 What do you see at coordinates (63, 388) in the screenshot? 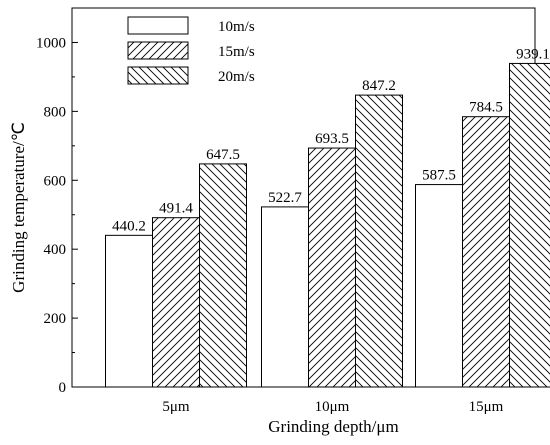
I see `y-tick-label: 0` at bounding box center [63, 388].